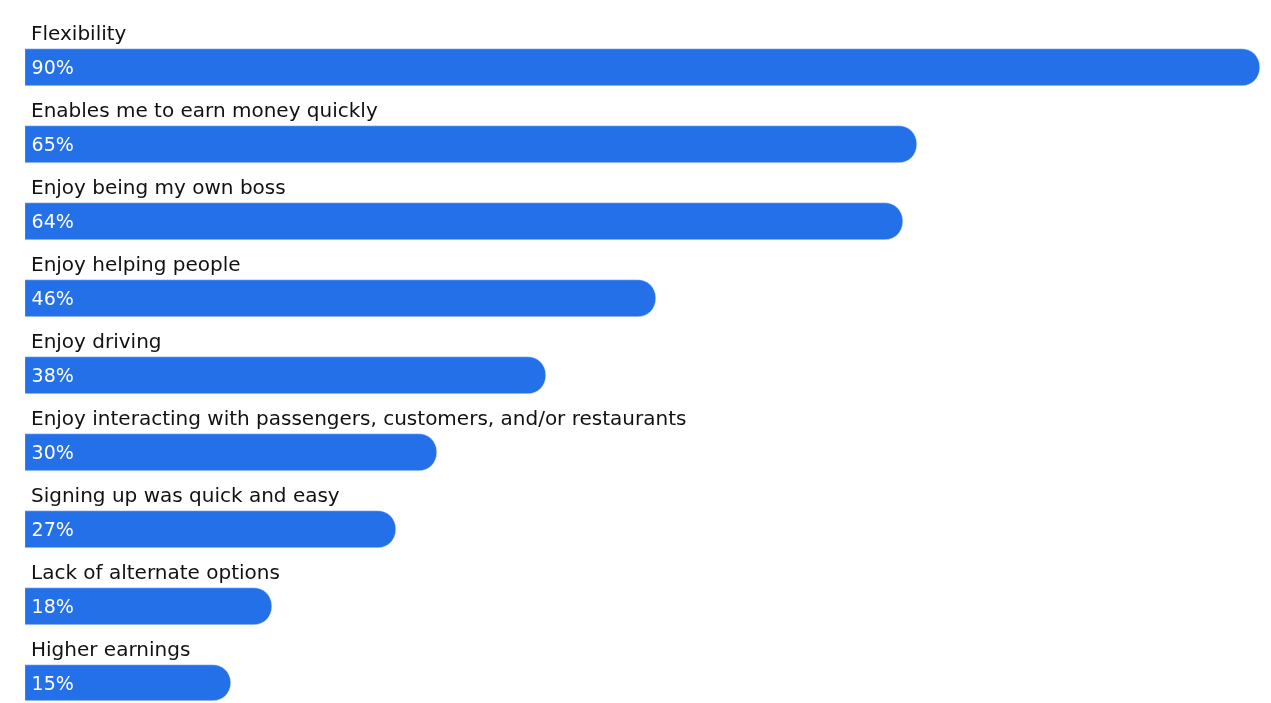 This screenshot has width=1271, height=703. Describe the element at coordinates (158, 187) in the screenshot. I see `y-tick-label: Enjoy being my own boss` at that location.